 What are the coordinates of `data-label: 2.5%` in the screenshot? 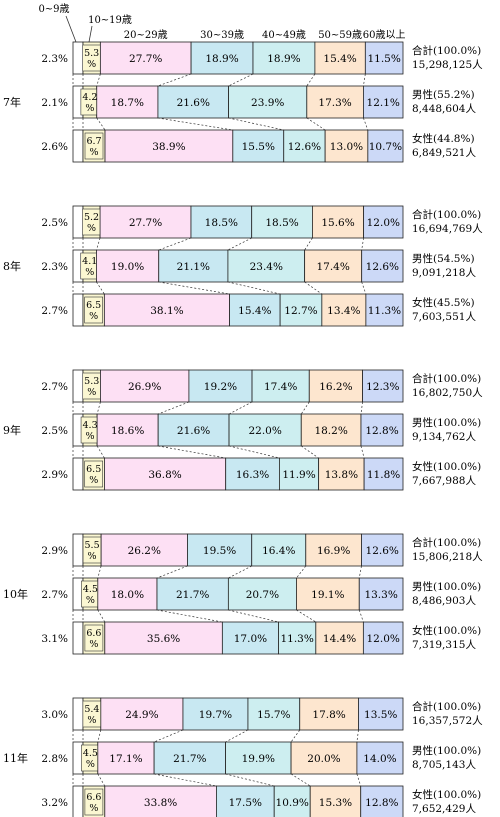 It's located at (54, 431).